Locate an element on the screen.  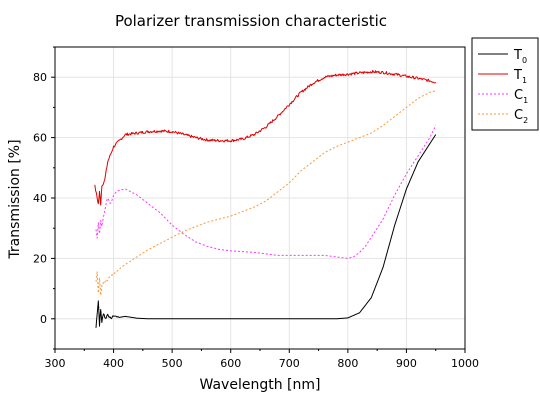
legend-label-c1: C1 is located at coordinates (521, 96).